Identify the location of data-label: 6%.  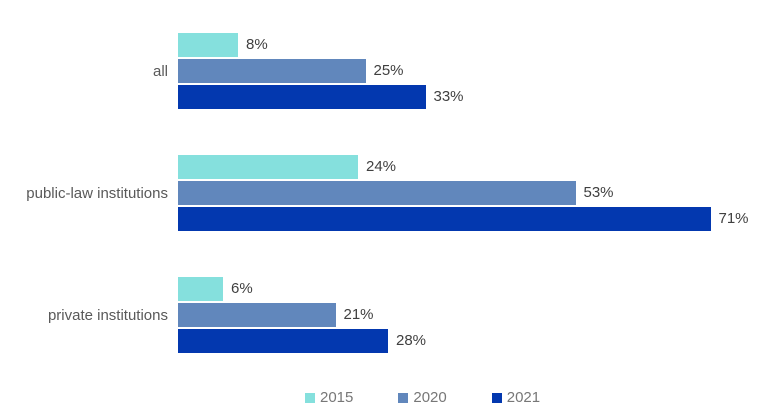
(242, 288).